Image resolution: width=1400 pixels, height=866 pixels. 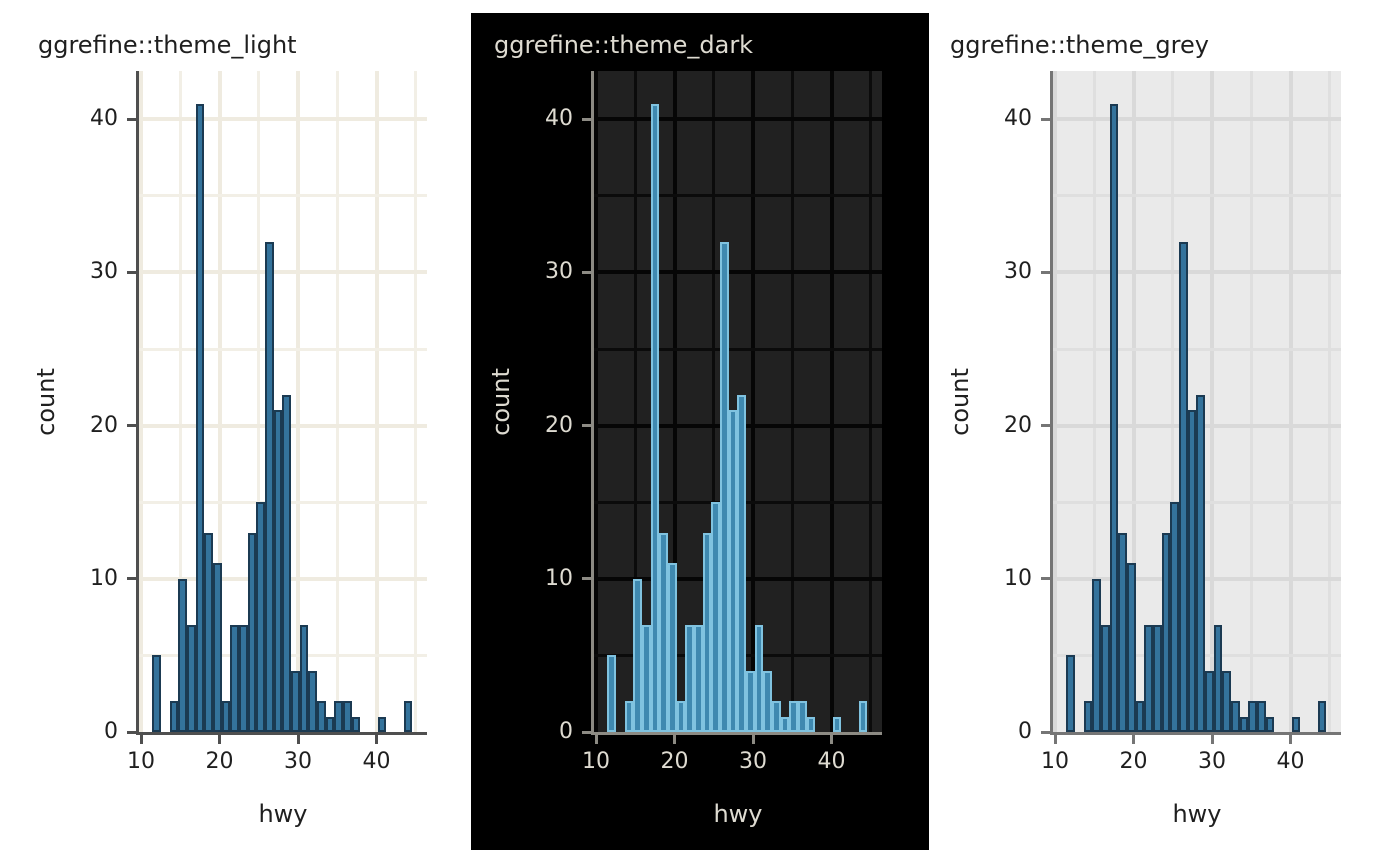 What do you see at coordinates (283, 814) in the screenshot?
I see `x-axis-title-light: hwy` at bounding box center [283, 814].